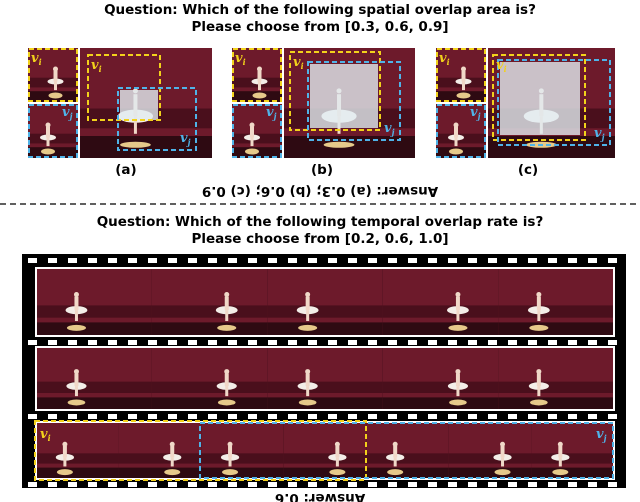 The image size is (640, 502). What do you see at coordinates (325, 378) in the screenshot?
I see `frame-border` at bounding box center [325, 378].